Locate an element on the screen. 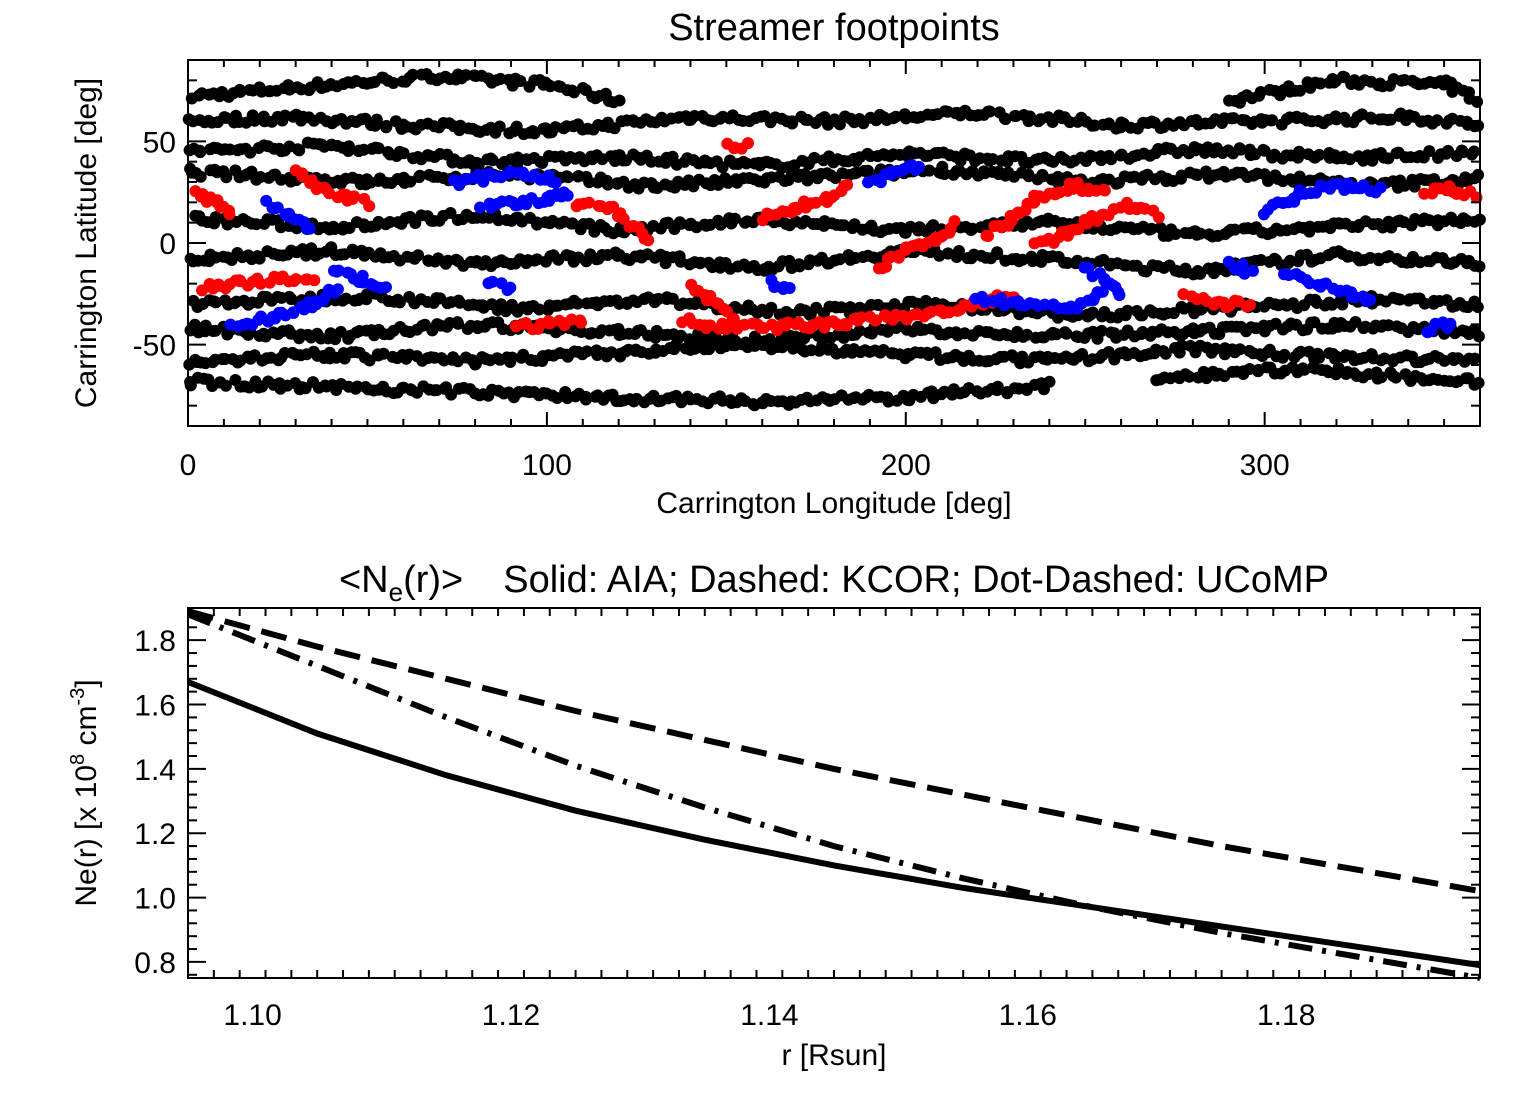 The width and height of the screenshot is (1538, 1095). panel2-title-suffix: (r)> is located at coordinates (433, 580).